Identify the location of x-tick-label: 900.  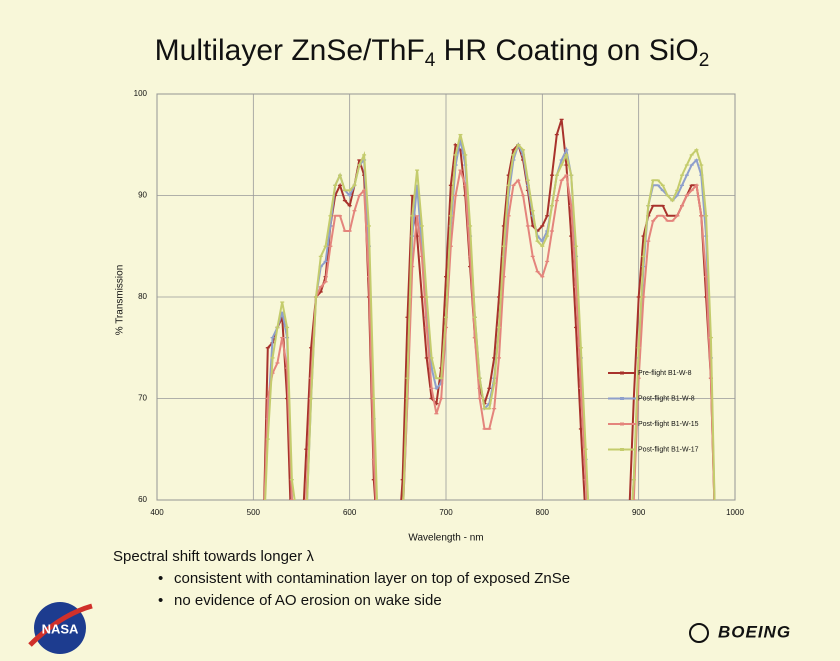
(639, 512).